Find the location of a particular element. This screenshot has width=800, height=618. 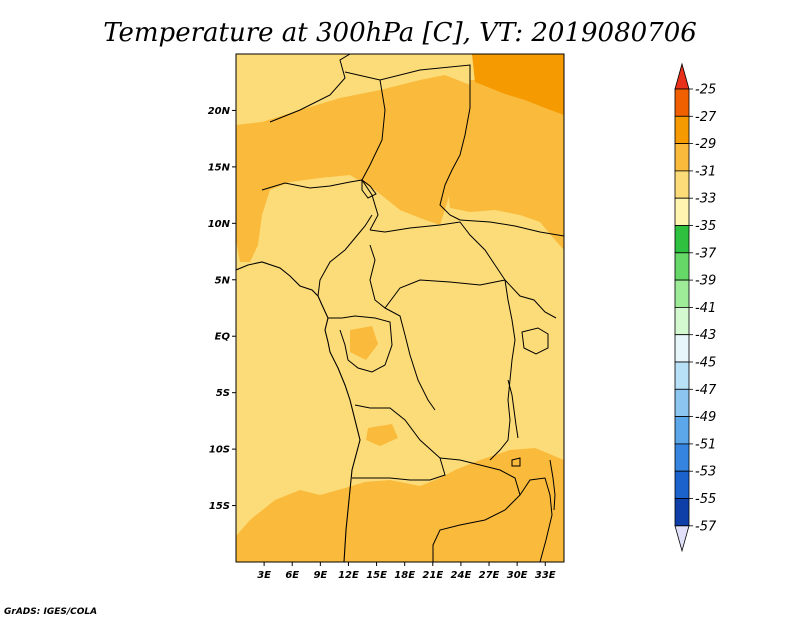

border-drc-east is located at coordinates (502, 370).